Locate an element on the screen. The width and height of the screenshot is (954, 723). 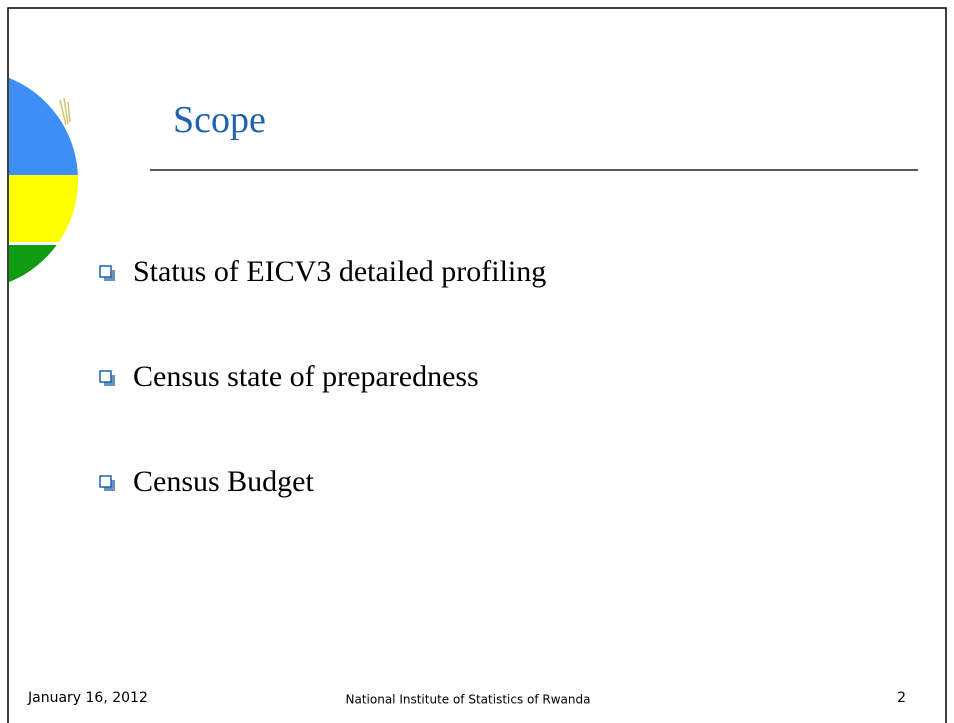
slide-title: Scope is located at coordinates (219, 120).